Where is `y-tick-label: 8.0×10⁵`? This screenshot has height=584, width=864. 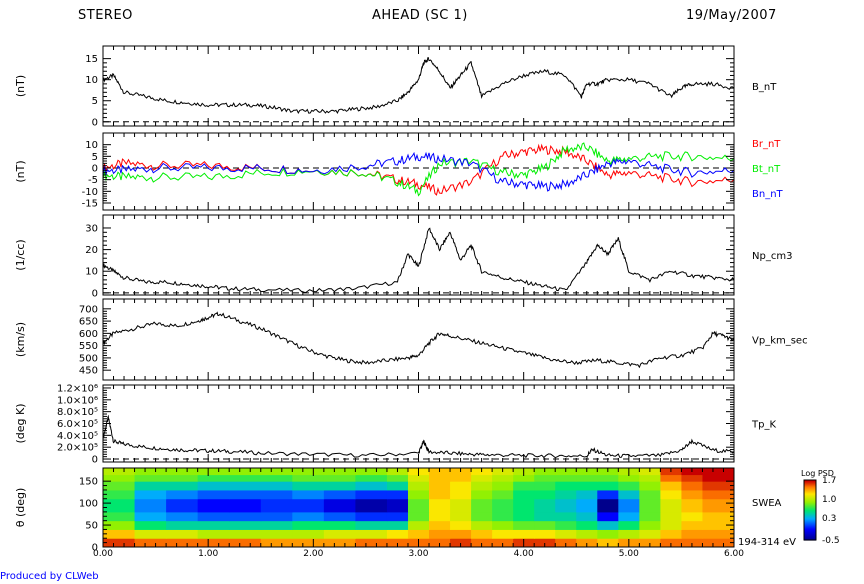
y-tick-label: 8.0×10⁵ is located at coordinates (77, 412).